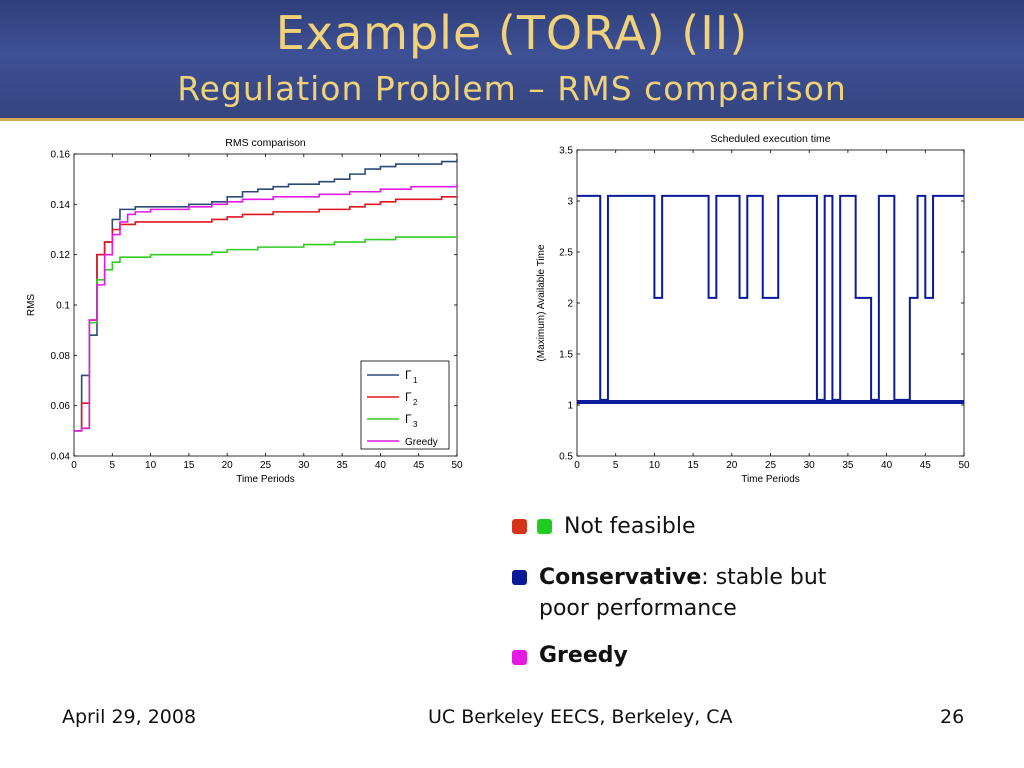  Describe the element at coordinates (63, 306) in the screenshot. I see `y-tick-label: 0.1` at that location.